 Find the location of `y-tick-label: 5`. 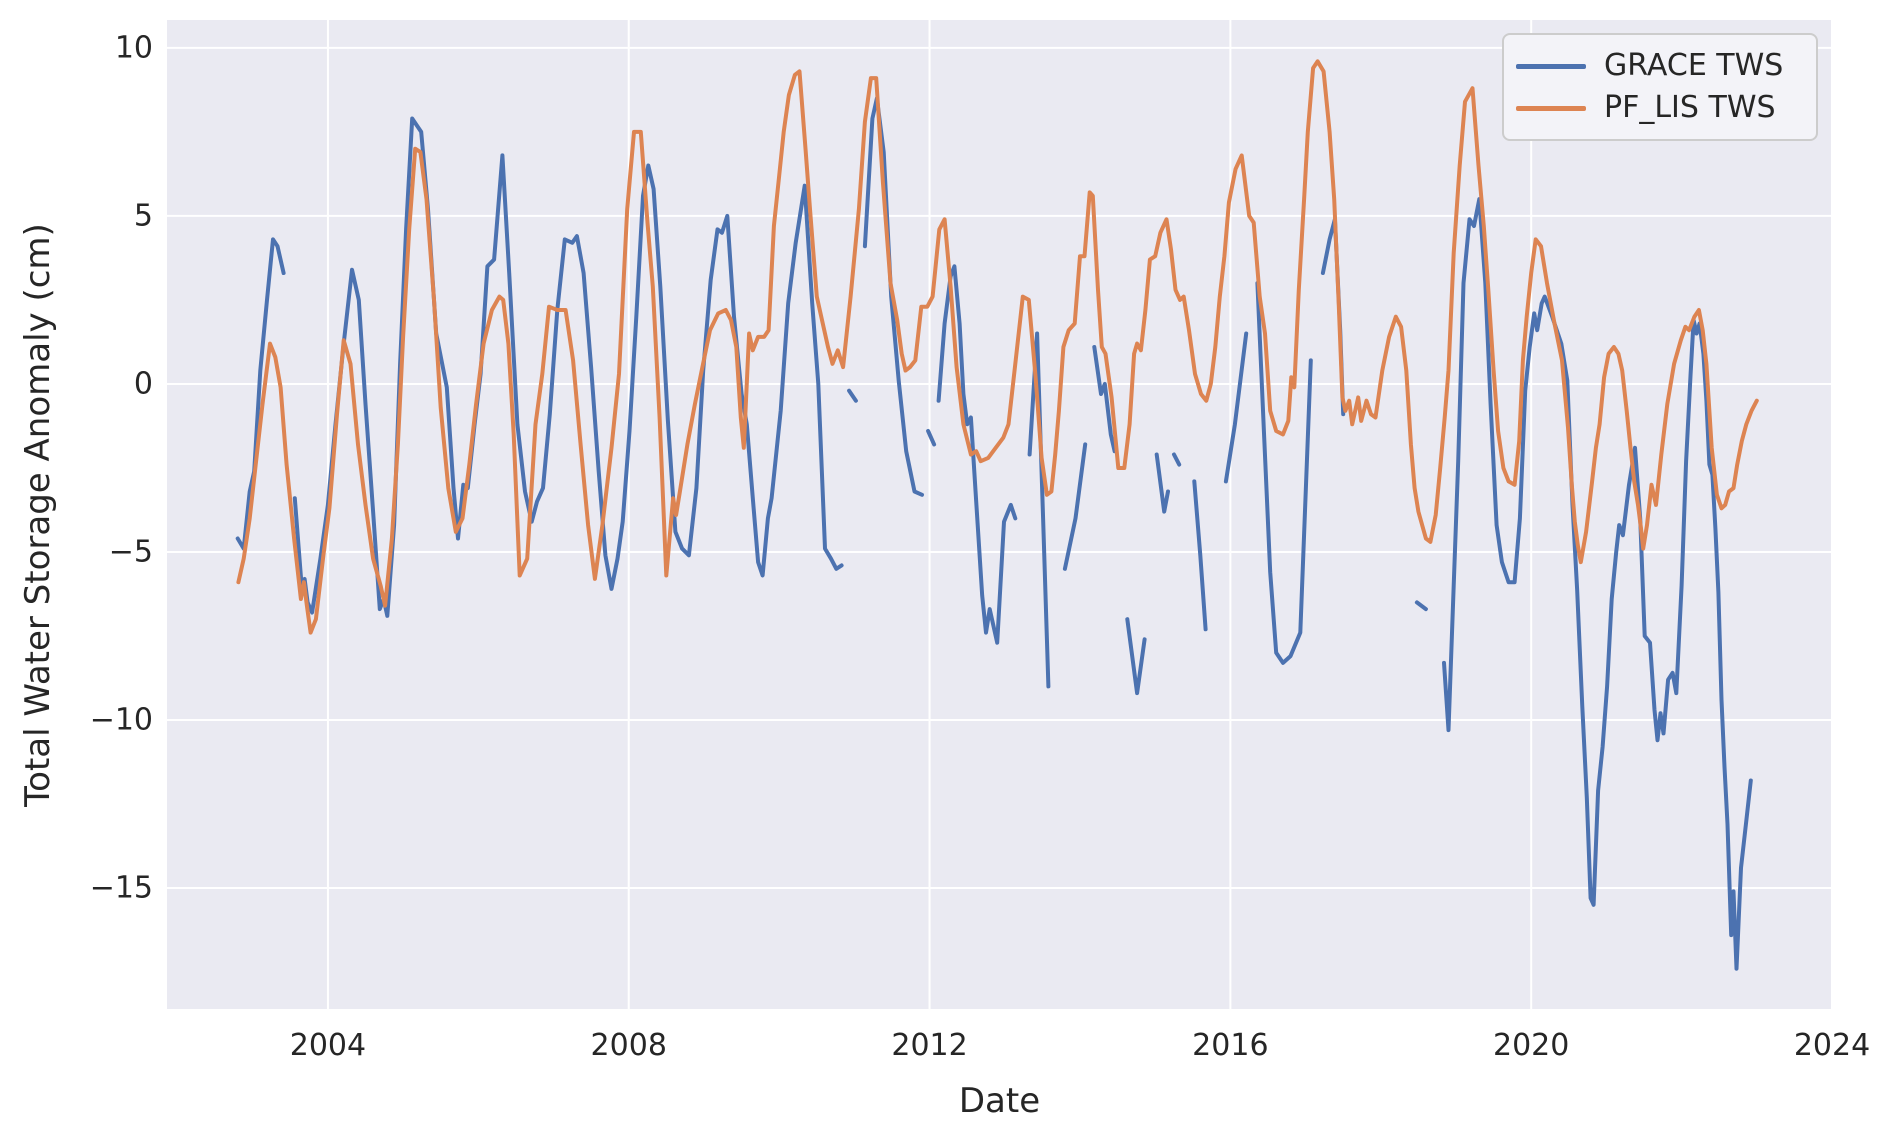

y-tick-label: 5 is located at coordinates (143, 216).